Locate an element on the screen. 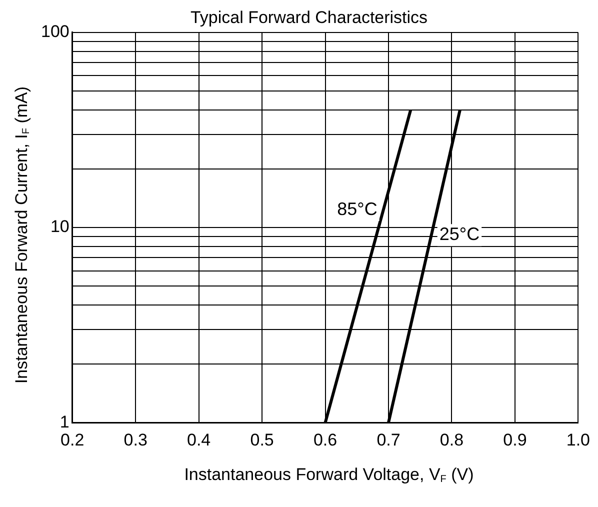 This screenshot has height=507, width=598. y-tick-label: 10 is located at coordinates (60, 226).